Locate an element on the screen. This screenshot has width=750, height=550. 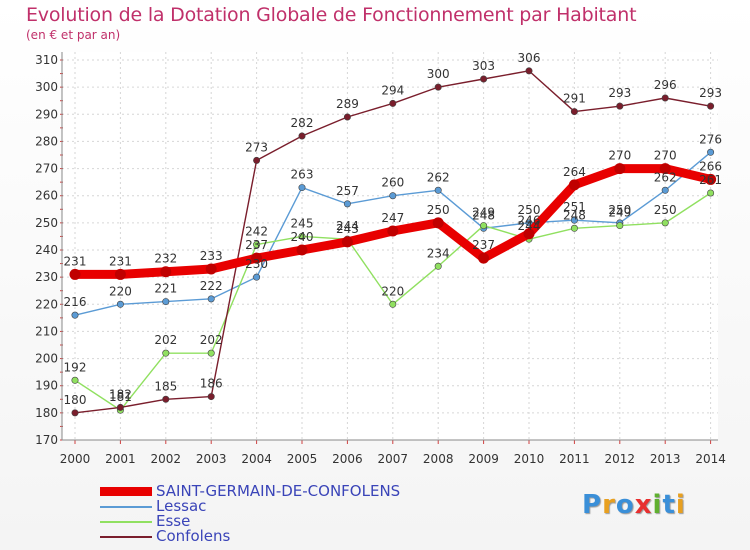
data-label: 233 is located at coordinates (211, 256).